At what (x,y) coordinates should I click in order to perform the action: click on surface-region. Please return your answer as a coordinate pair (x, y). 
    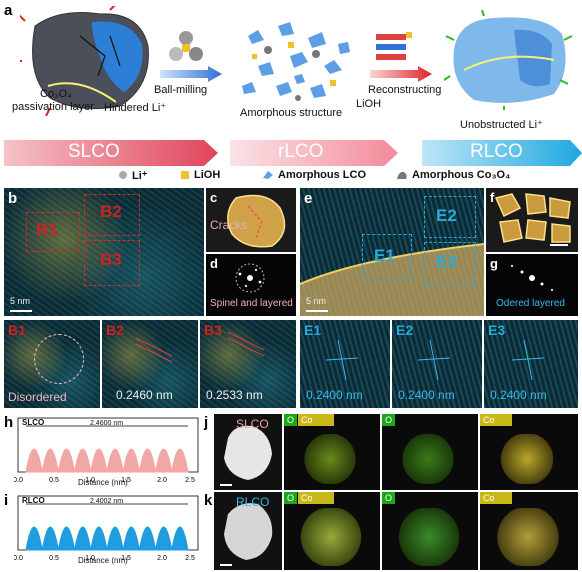
    Looking at the image, I should click on (392, 279).